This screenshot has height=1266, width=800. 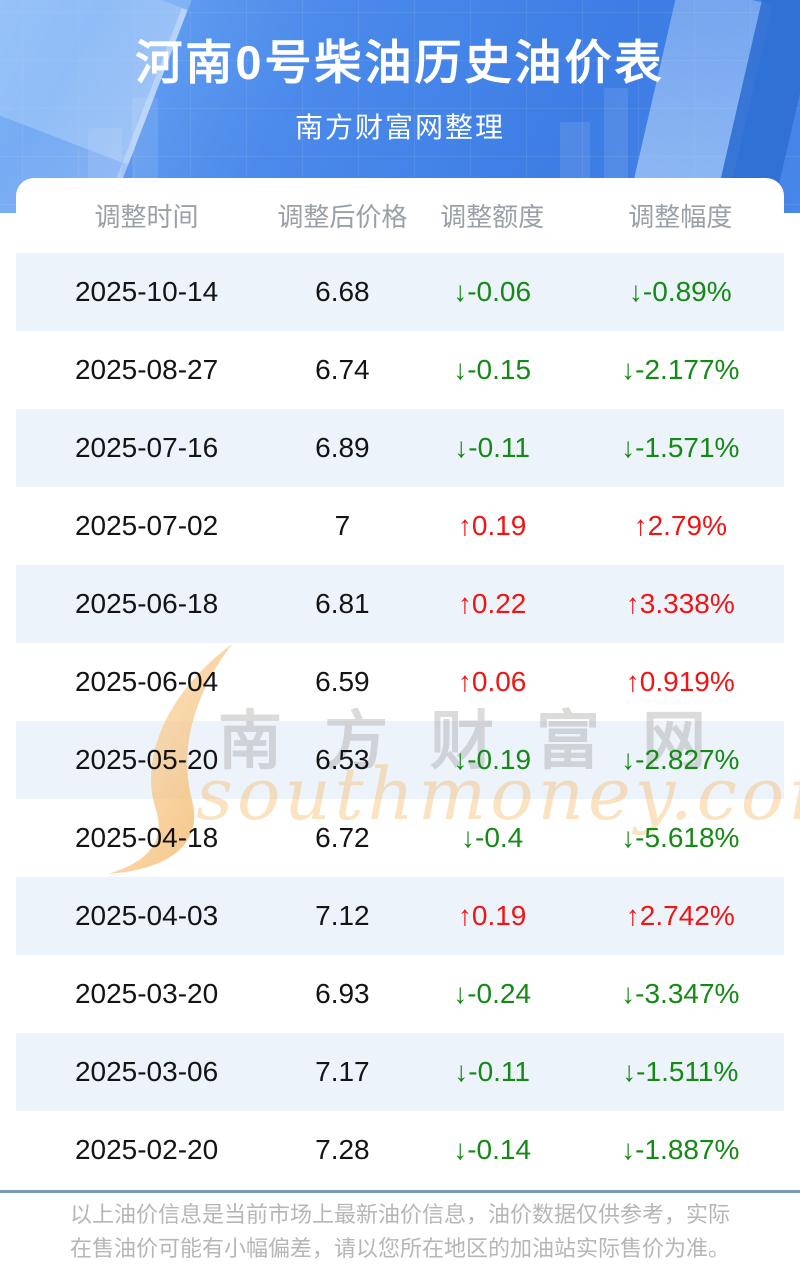 What do you see at coordinates (492, 291) in the screenshot?
I see `cell-change: ↓-0.06` at bounding box center [492, 291].